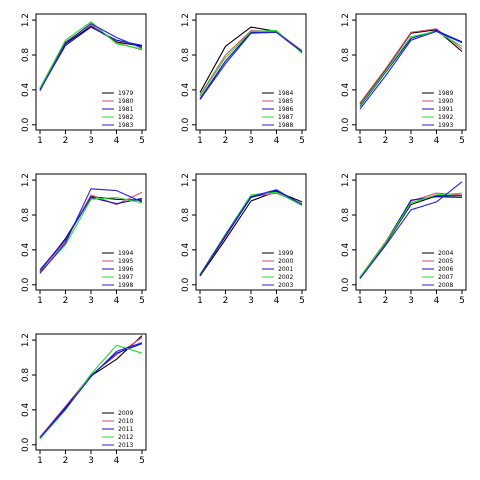 The width and height of the screenshot is (480, 480). What do you see at coordinates (125, 253) in the screenshot?
I see `legend-label: 1994` at bounding box center [125, 253].